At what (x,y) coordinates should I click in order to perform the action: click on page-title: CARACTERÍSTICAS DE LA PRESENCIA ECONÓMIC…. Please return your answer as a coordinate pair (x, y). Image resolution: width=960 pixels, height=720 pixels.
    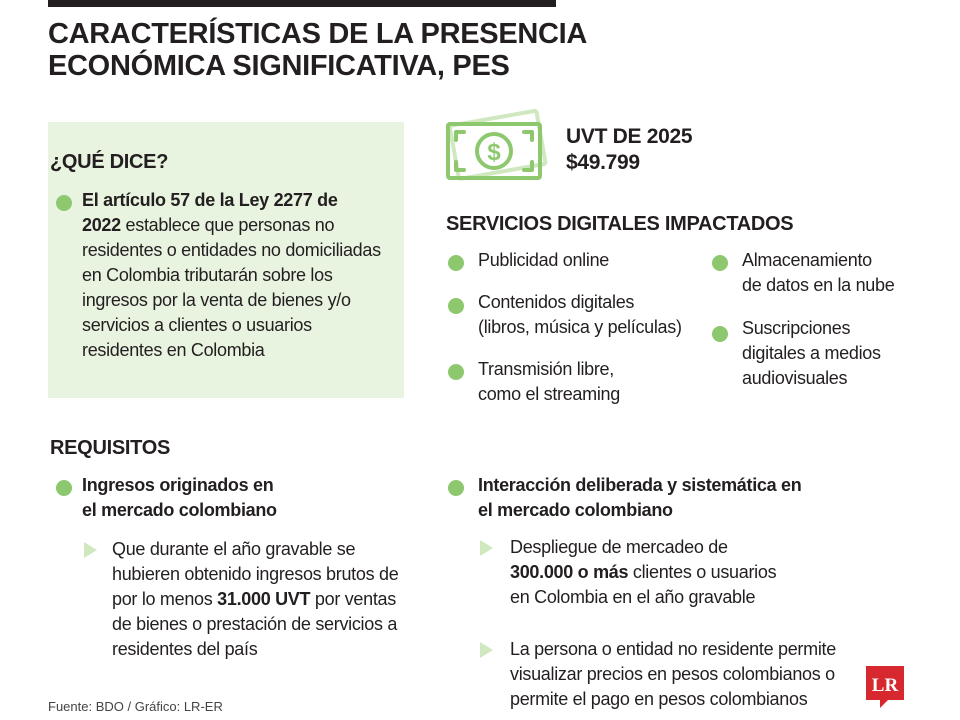
    Looking at the image, I should click on (318, 50).